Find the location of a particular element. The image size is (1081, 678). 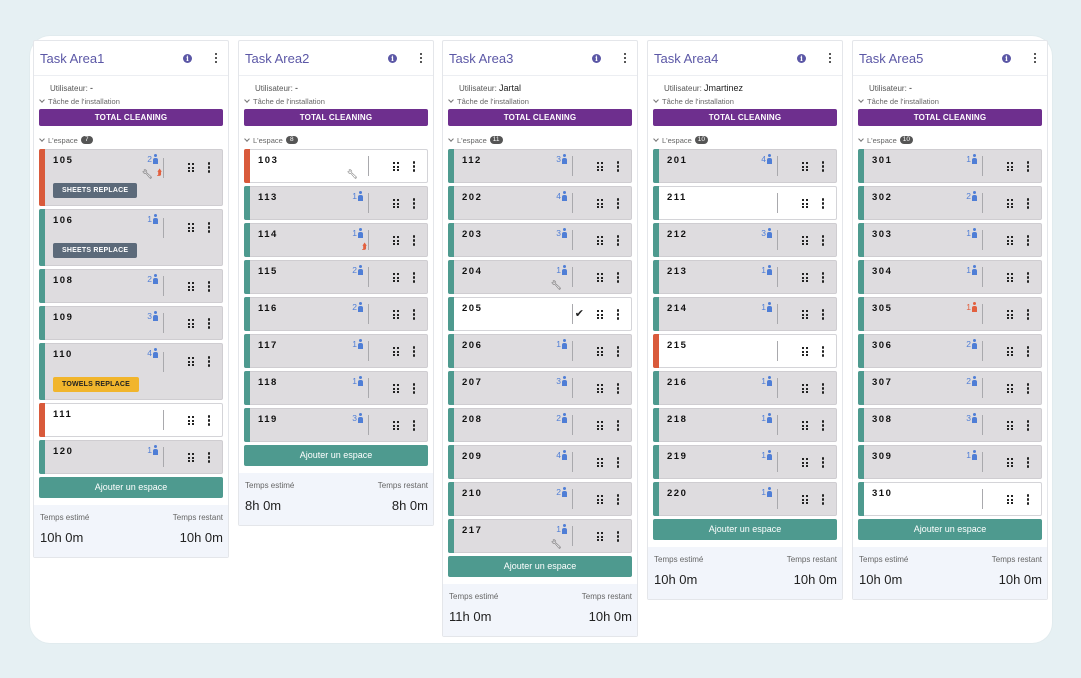

room-card: 106 1 SHEETS REPLACE is located at coordinates (131, 237).